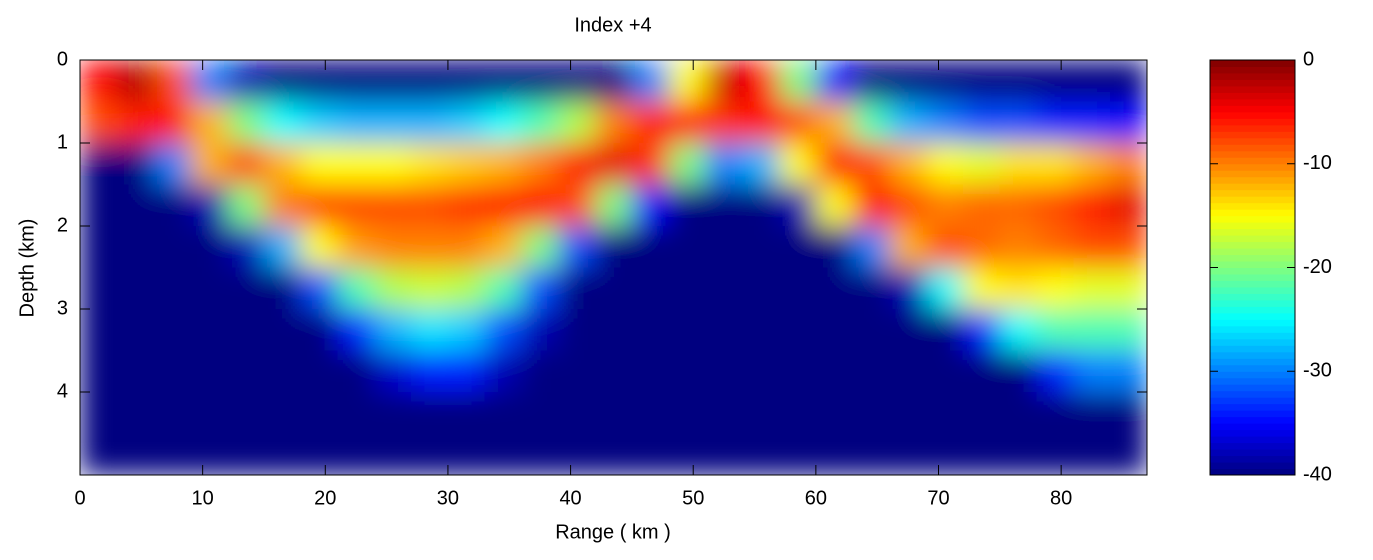  I want to click on x-tick-label: 0, so click(79, 498).